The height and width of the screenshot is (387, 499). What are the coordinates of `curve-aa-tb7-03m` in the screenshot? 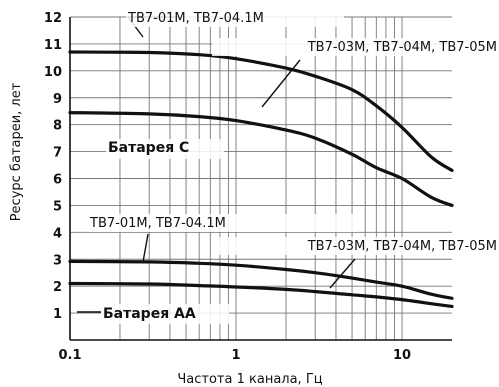 It's located at (261, 294).